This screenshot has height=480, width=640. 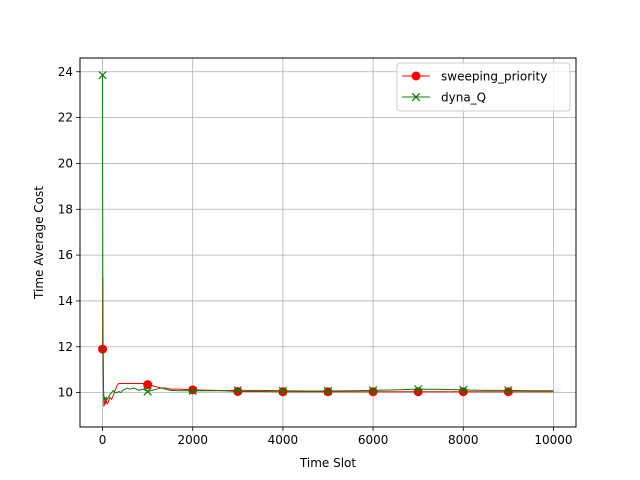 What do you see at coordinates (65, 72) in the screenshot?
I see `y-tick-label: 24` at bounding box center [65, 72].